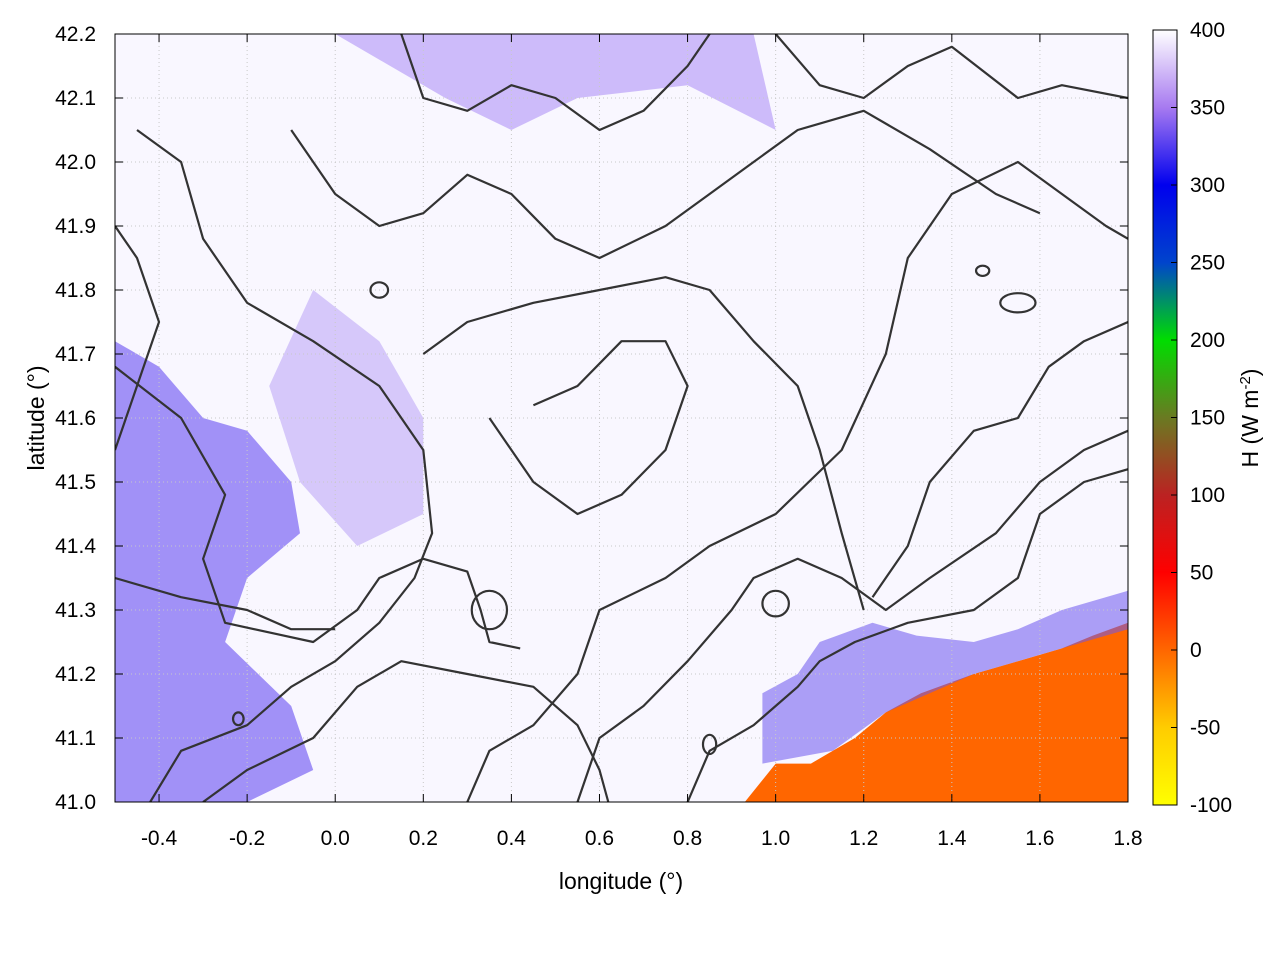  What do you see at coordinates (687, 838) in the screenshot?
I see `x-tick-label: 0.8` at bounding box center [687, 838].